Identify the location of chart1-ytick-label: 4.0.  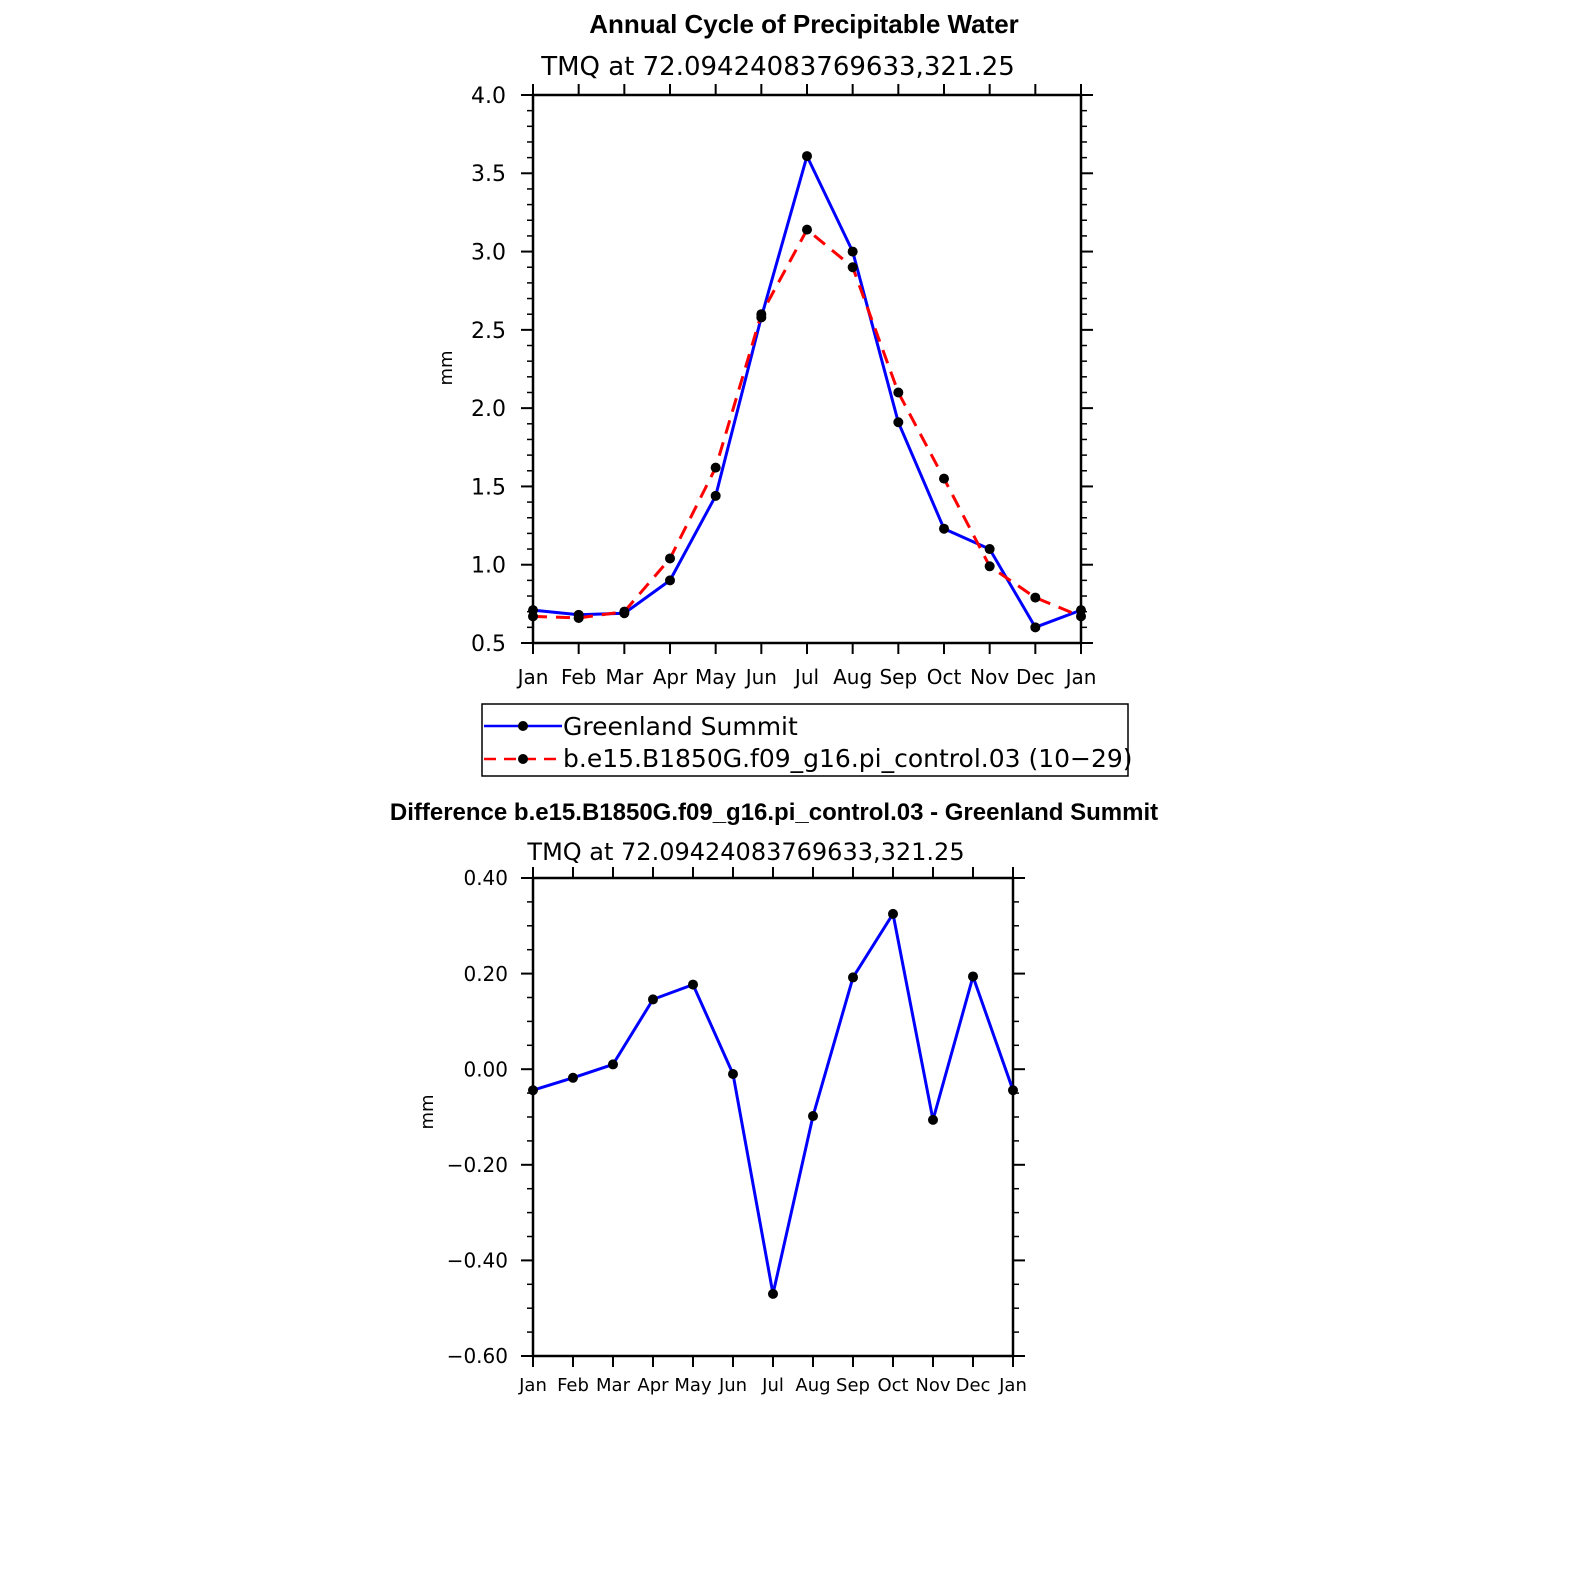
(488, 96).